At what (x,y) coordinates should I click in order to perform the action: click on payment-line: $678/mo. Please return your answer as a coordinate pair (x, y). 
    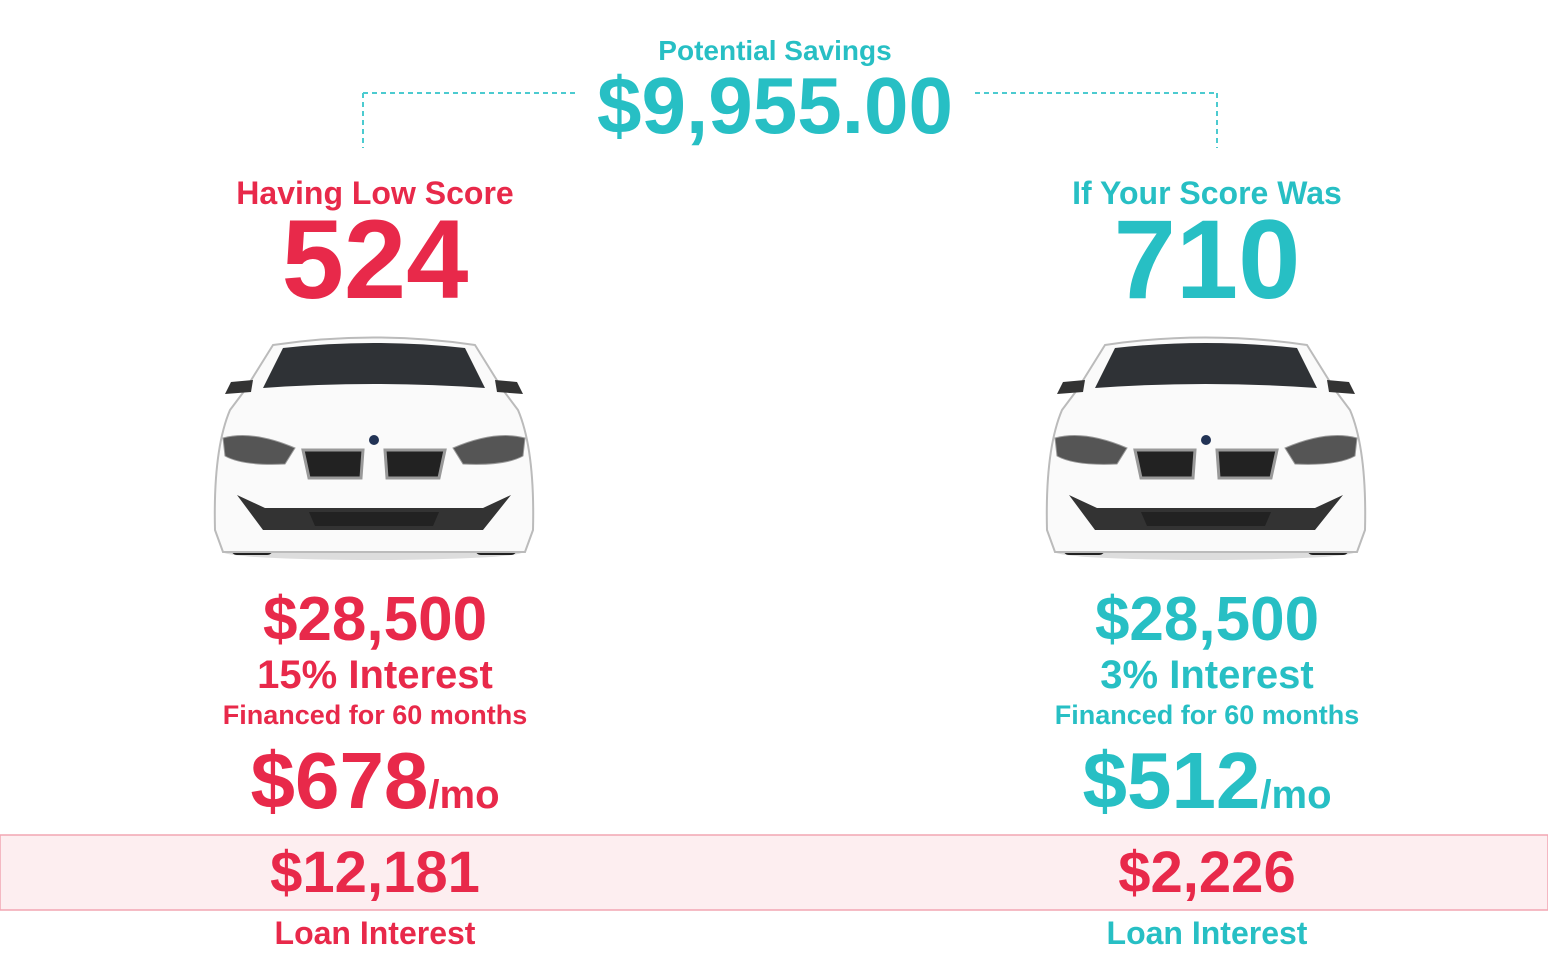
    Looking at the image, I should click on (374, 780).